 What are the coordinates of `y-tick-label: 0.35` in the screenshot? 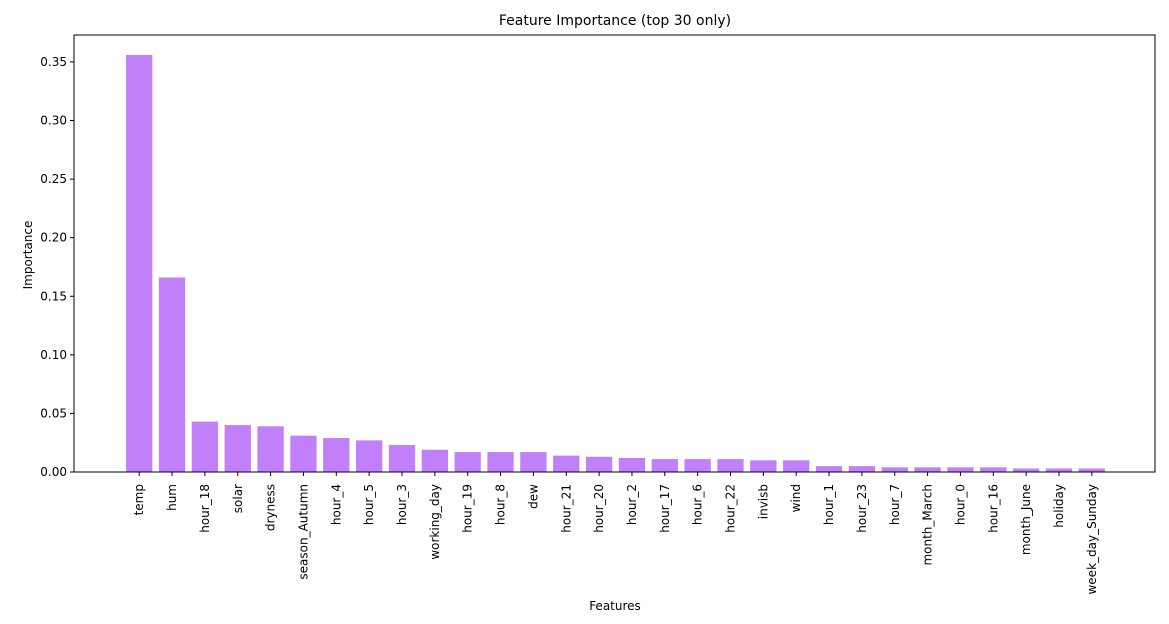 It's located at (53, 62).